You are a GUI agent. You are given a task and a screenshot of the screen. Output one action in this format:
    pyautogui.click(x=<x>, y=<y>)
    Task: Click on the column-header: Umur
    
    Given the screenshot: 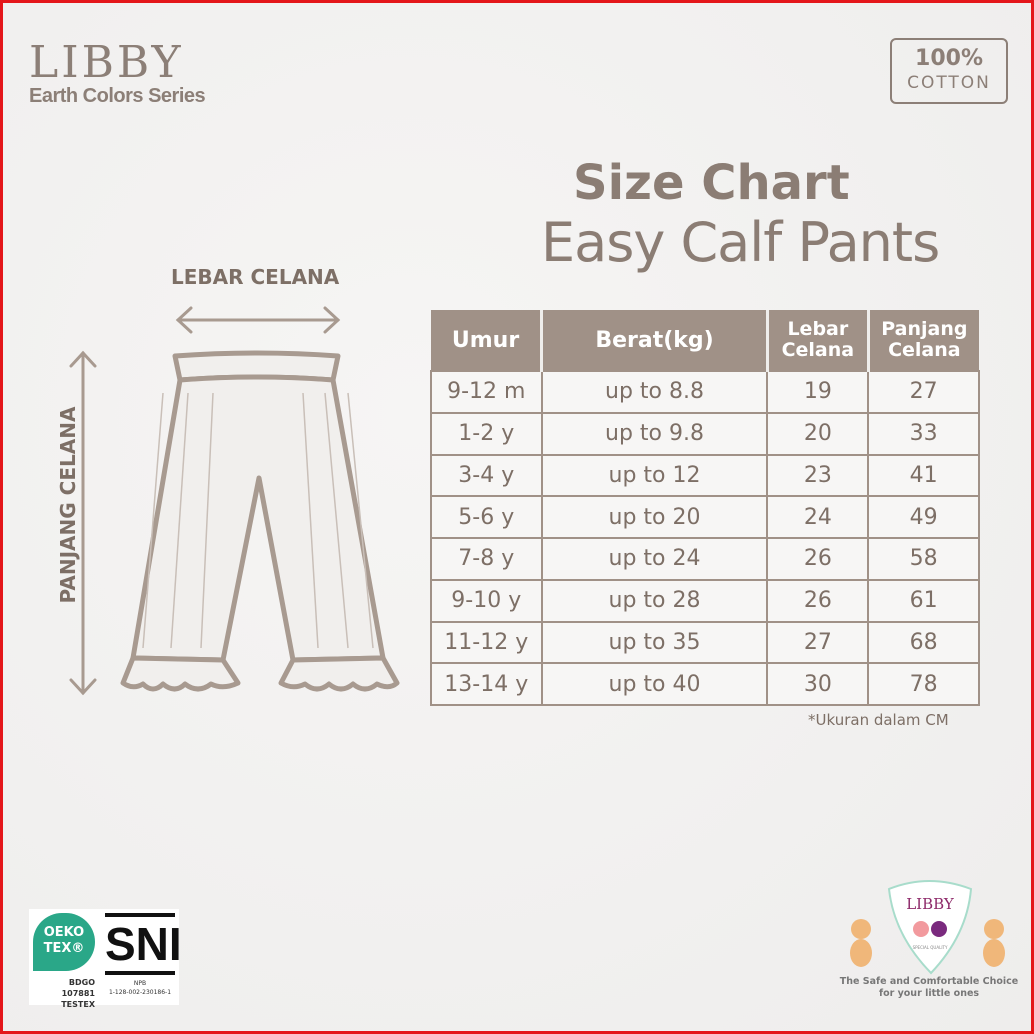 What is the action you would take?
    pyautogui.click(x=487, y=340)
    